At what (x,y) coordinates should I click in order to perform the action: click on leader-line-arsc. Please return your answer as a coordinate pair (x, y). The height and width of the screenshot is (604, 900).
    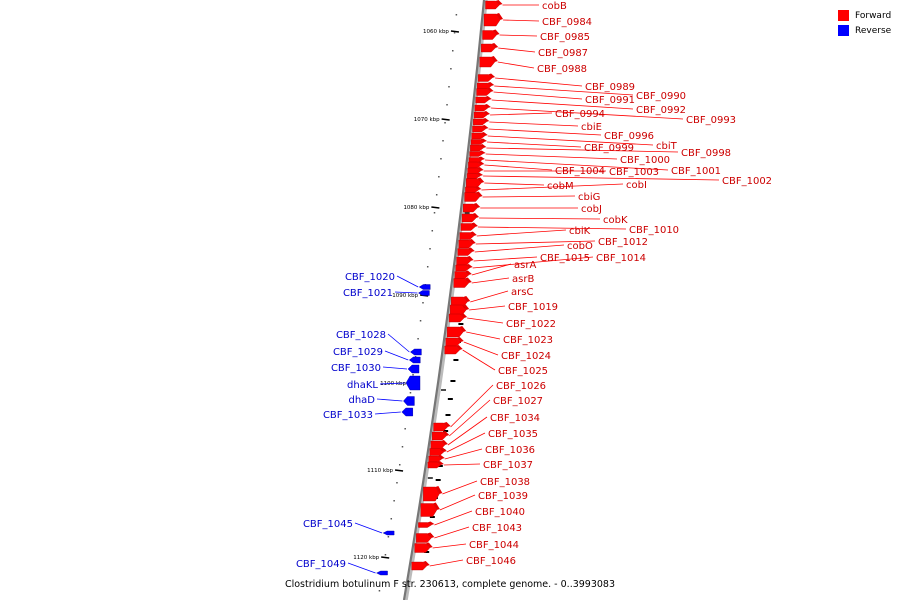
    Looking at the image, I should click on (489, 296).